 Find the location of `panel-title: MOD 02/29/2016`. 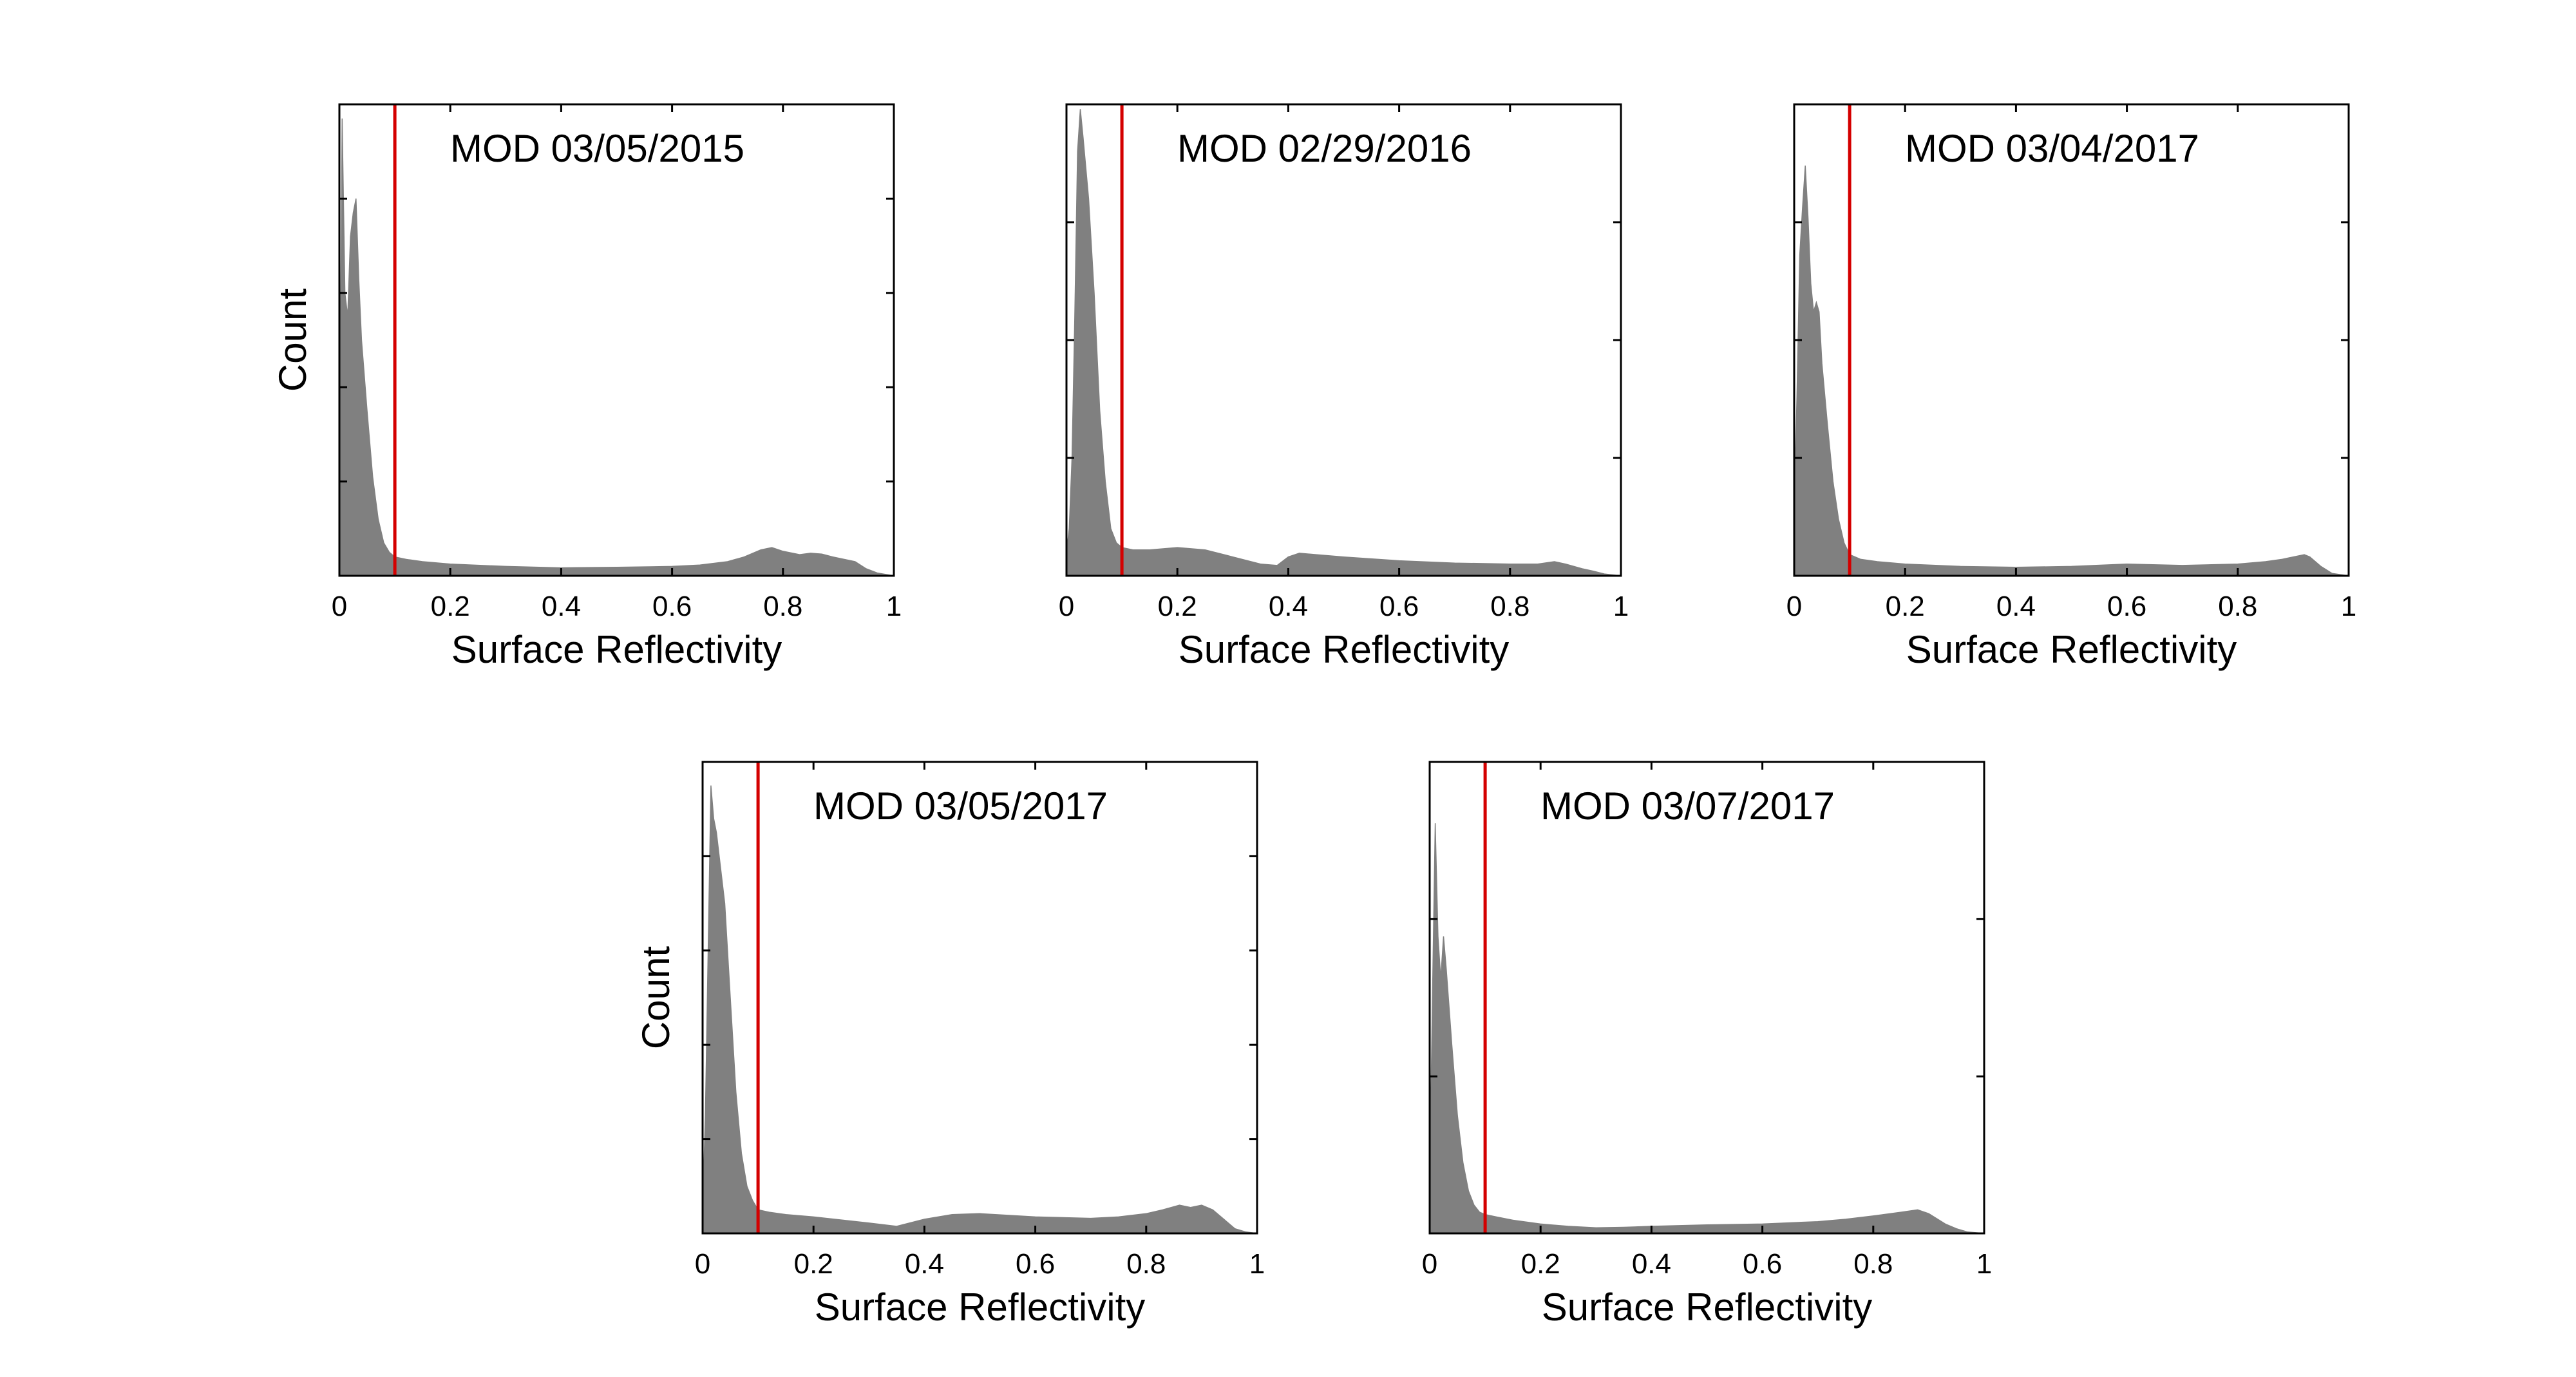

panel-title: MOD 02/29/2016 is located at coordinates (1324, 148).